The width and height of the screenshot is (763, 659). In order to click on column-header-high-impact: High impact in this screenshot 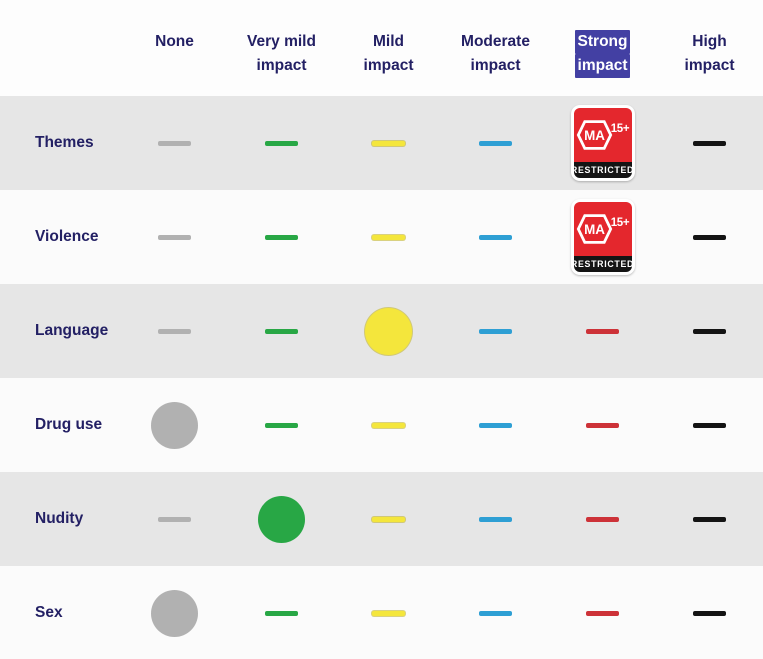, I will do `click(709, 48)`.